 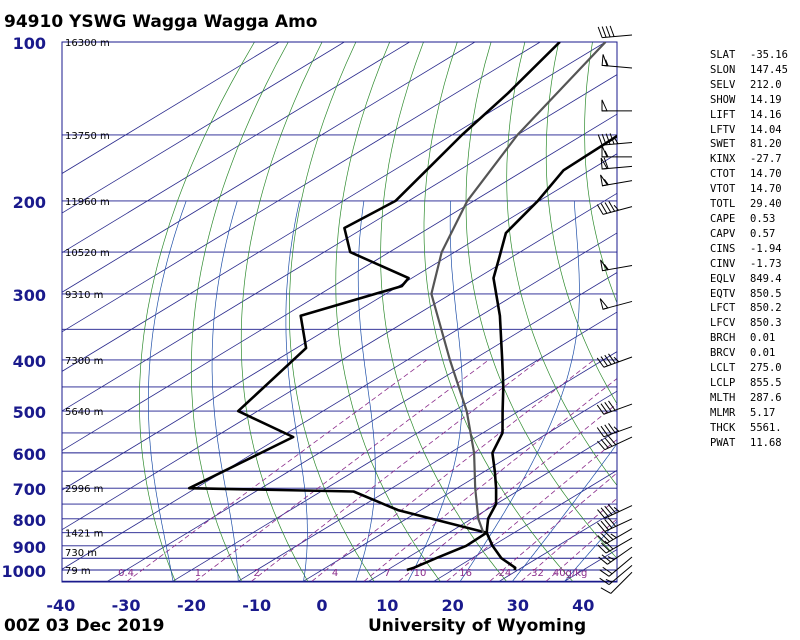 What do you see at coordinates (84, 626) in the screenshot?
I see `observation-time: 00Z 03 Dec 2019` at bounding box center [84, 626].